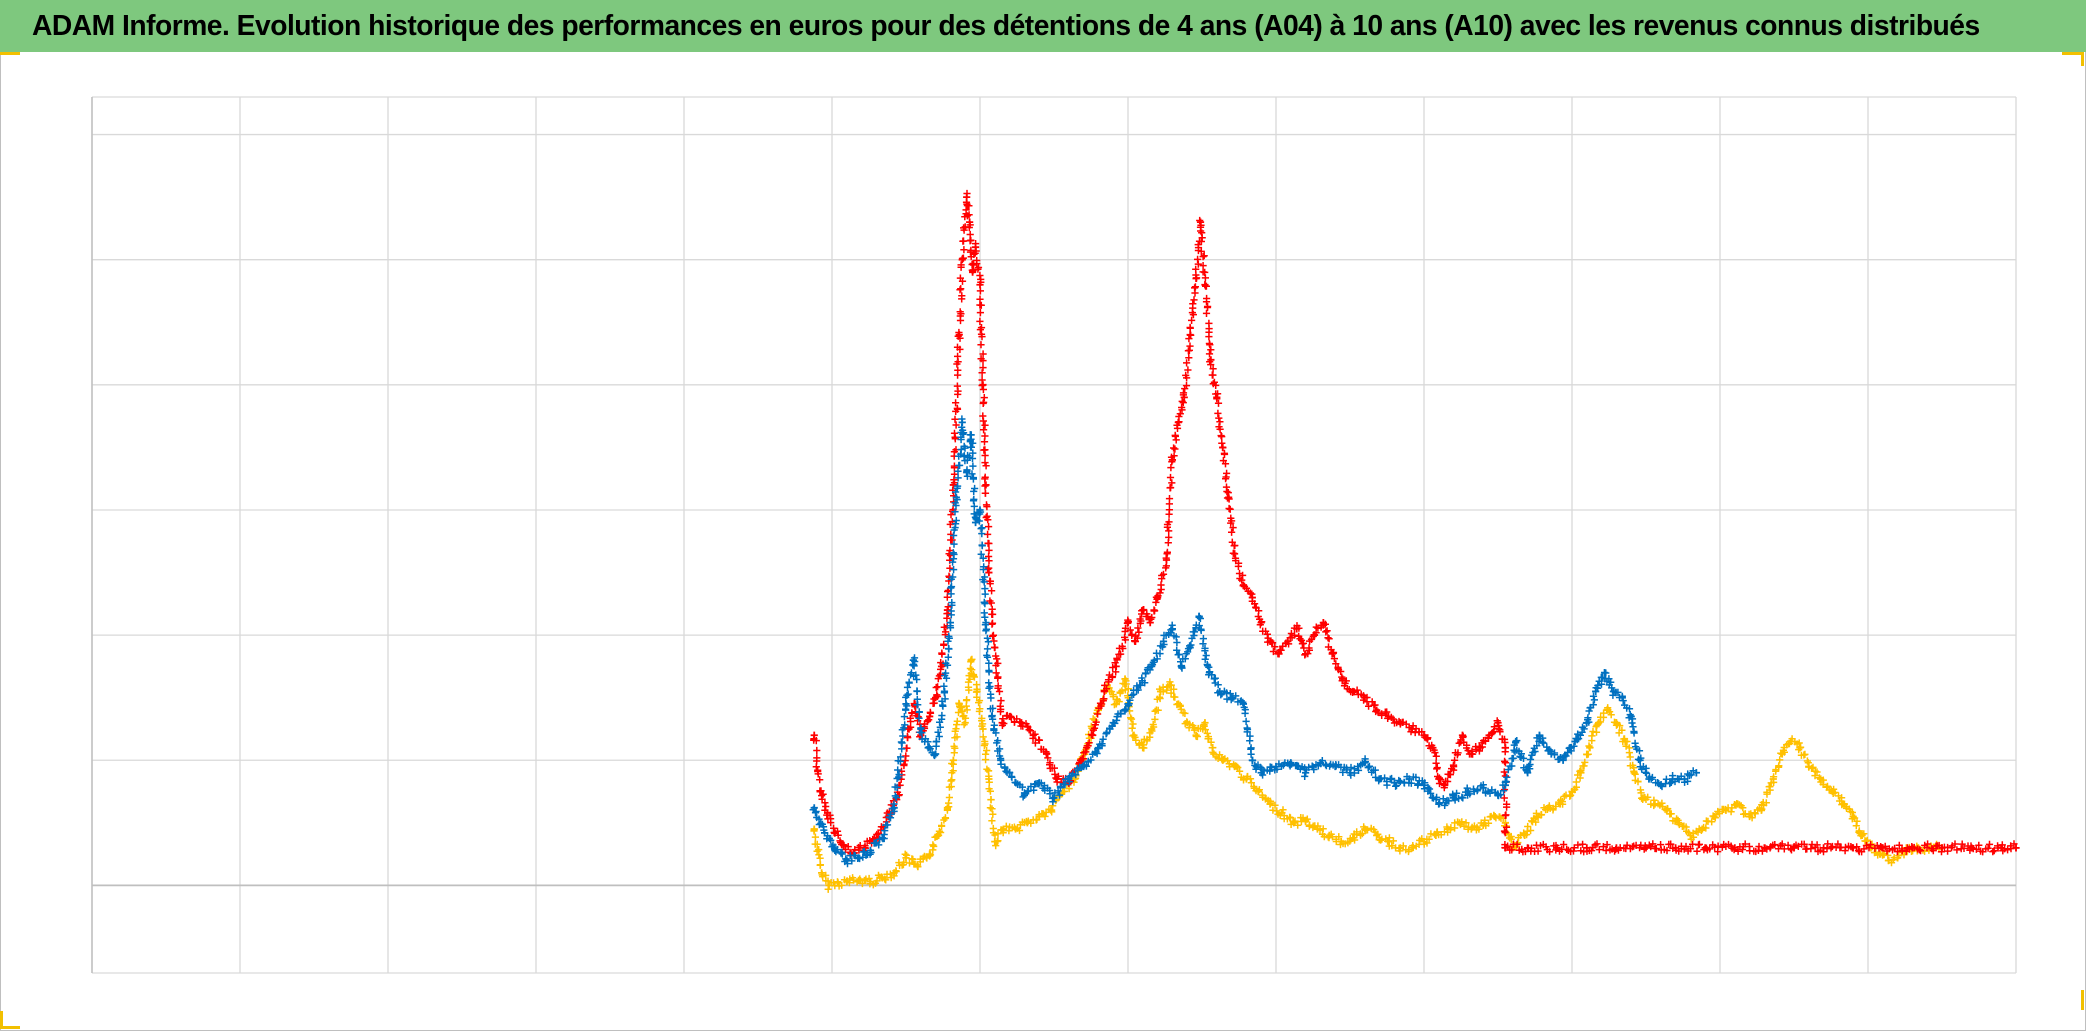 This screenshot has height=1031, width=2086. Describe the element at coordinates (10, 1027) in the screenshot. I see `corner-mark-bottom-left` at that location.